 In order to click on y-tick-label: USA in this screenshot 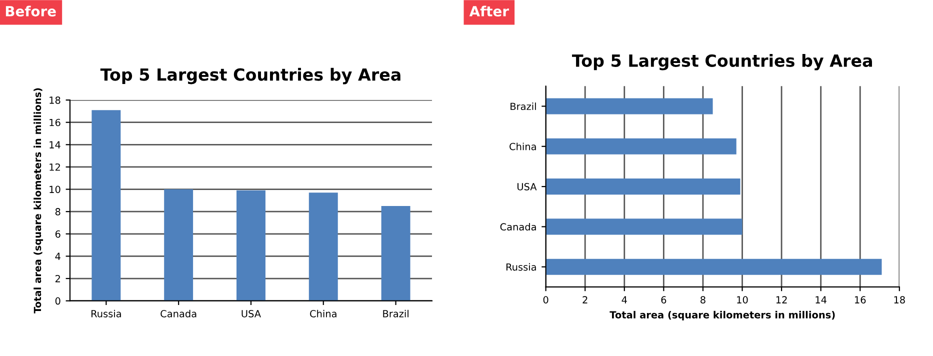, I will do `click(527, 186)`.